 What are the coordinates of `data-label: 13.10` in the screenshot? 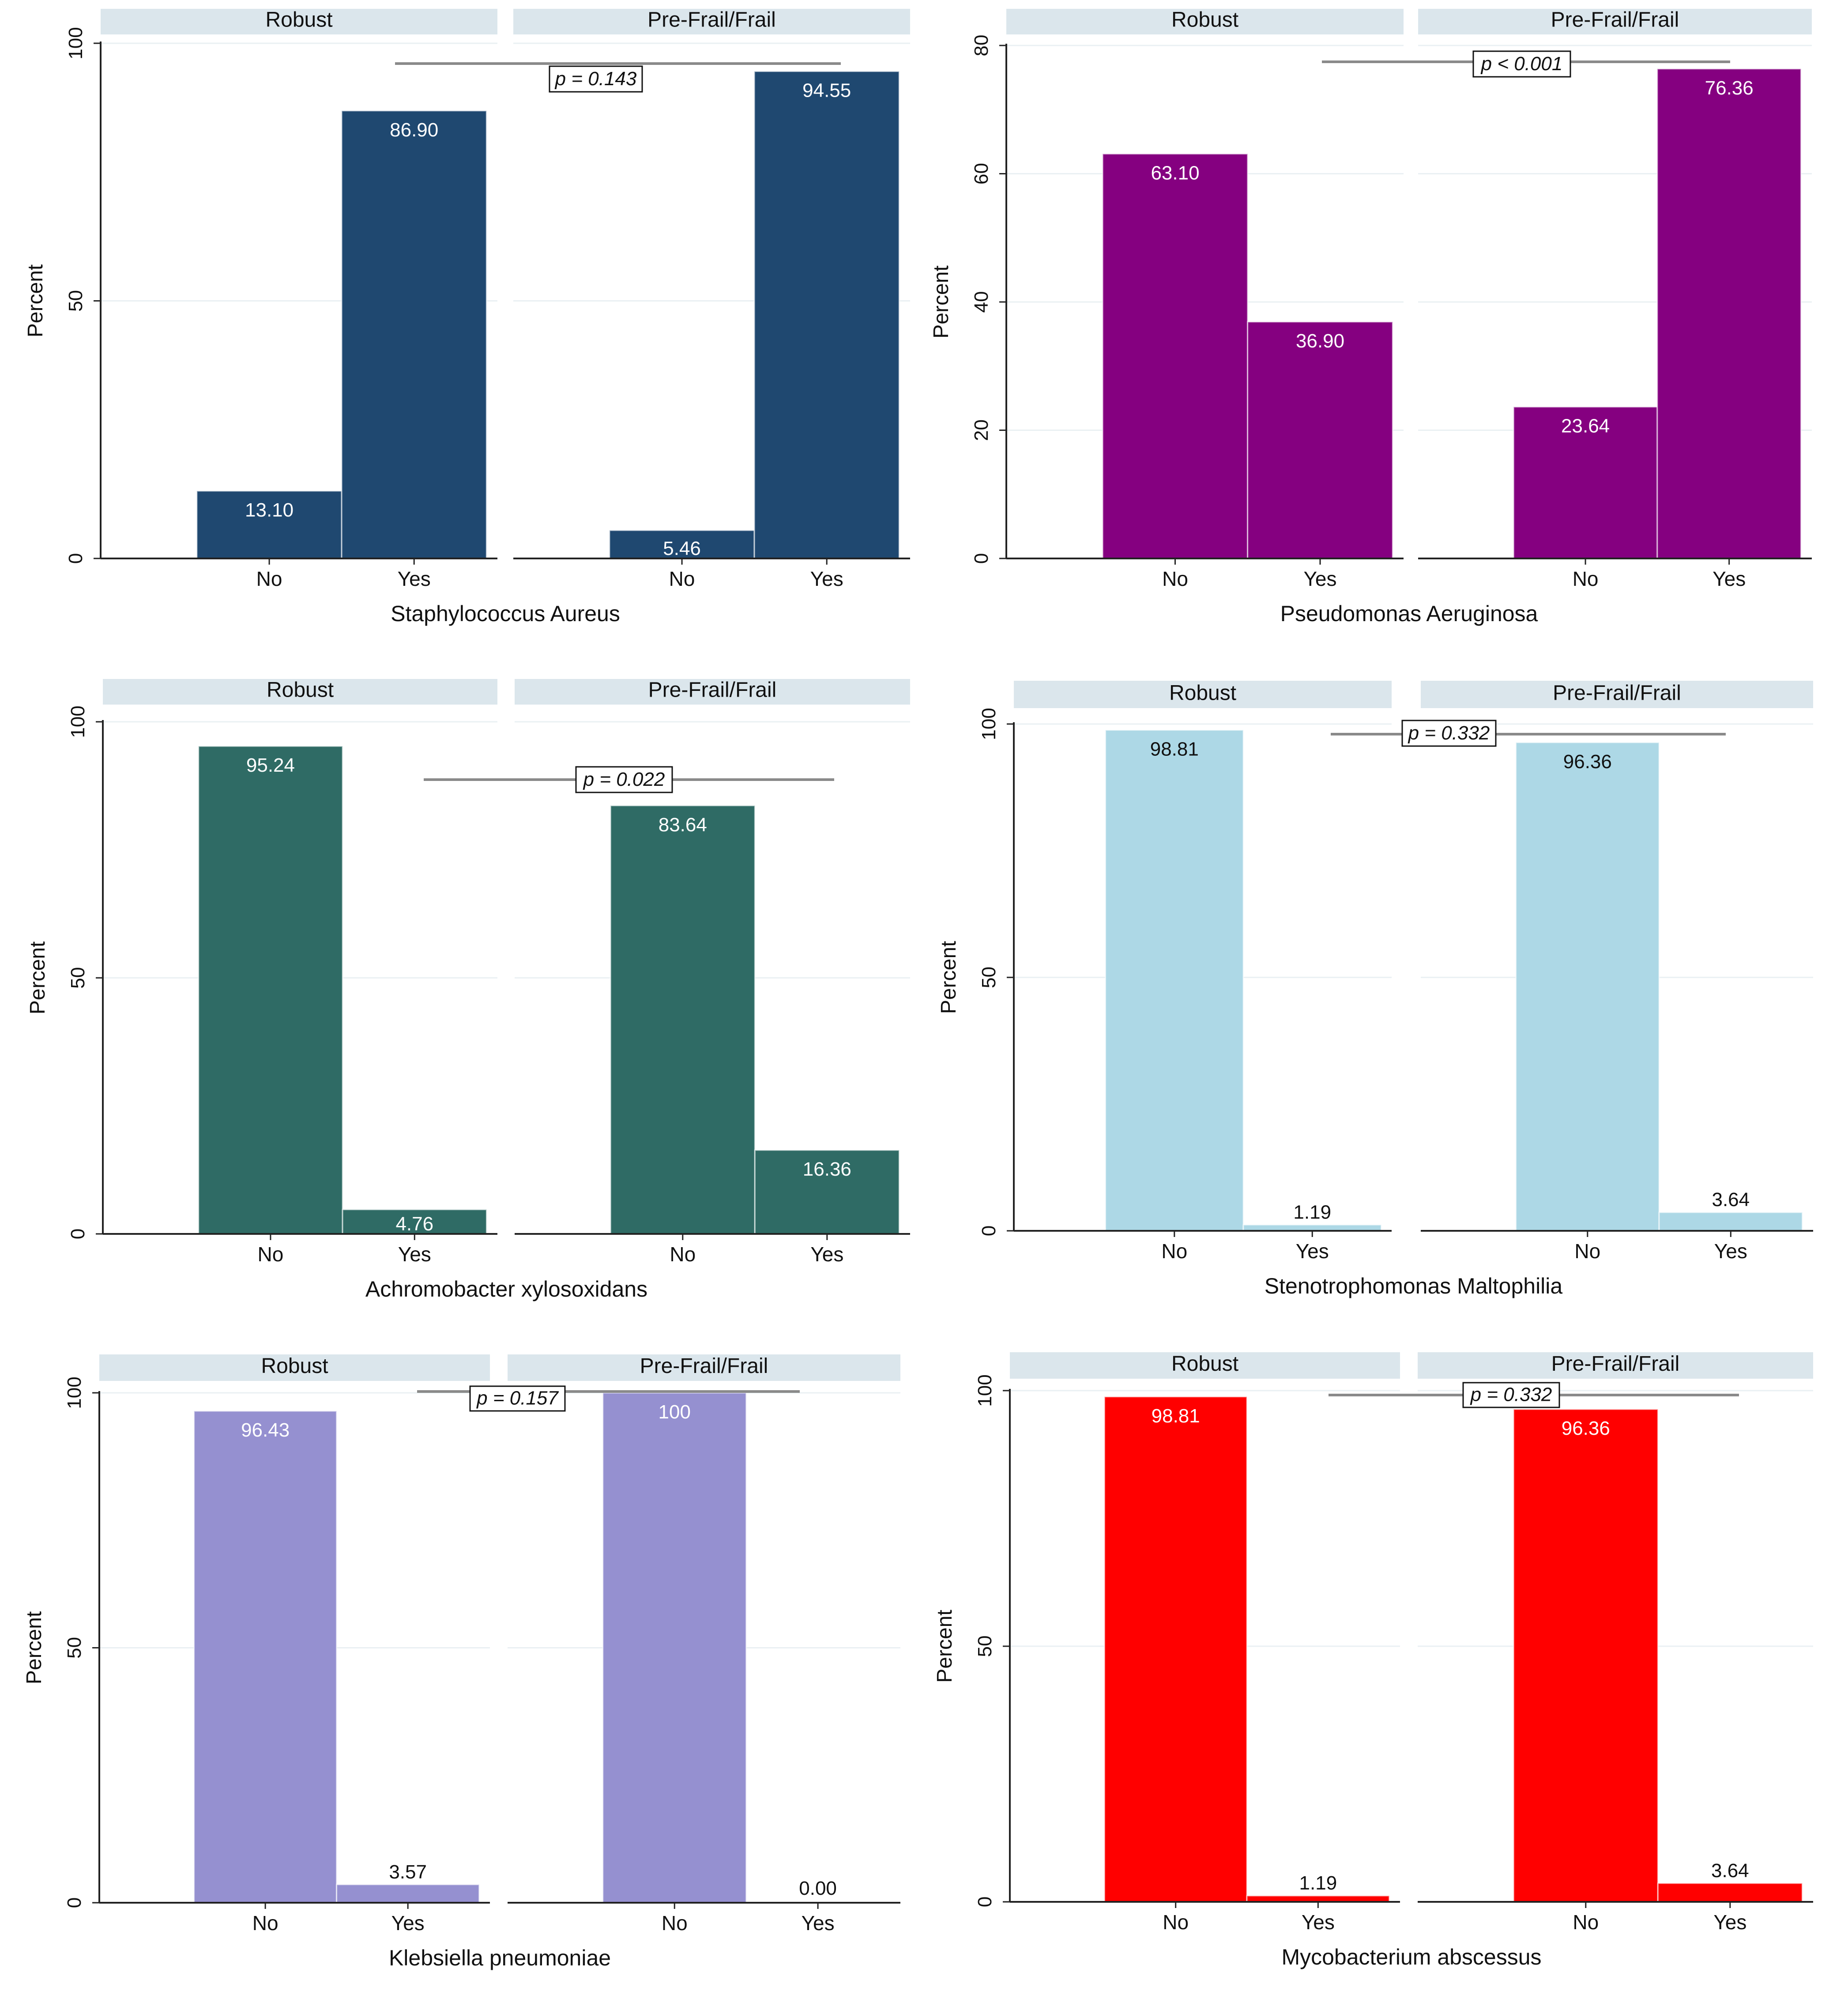 It's located at (269, 510).